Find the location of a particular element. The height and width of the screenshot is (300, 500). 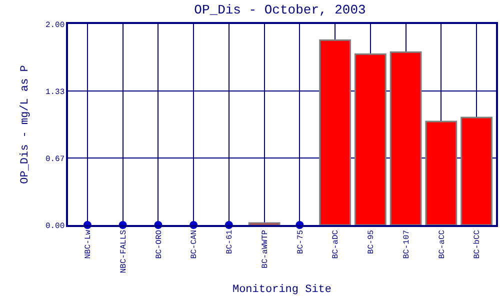

y-tick-label: 0.67 is located at coordinates (55, 159).